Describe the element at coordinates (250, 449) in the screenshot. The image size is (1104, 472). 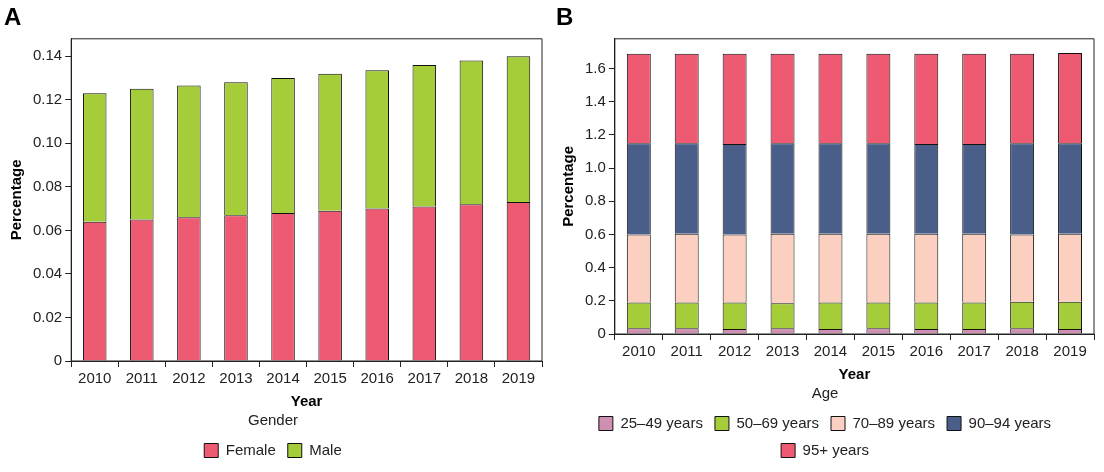
I see `legend-label: Female` at that location.